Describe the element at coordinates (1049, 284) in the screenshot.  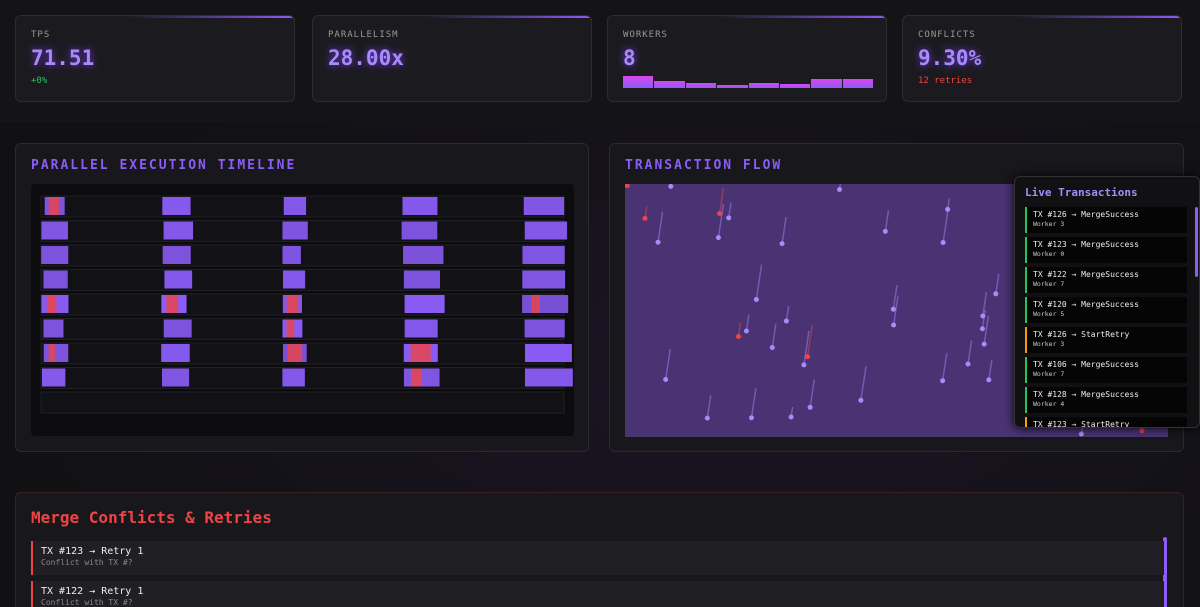
I see `live-worker: Worker 7` at that location.